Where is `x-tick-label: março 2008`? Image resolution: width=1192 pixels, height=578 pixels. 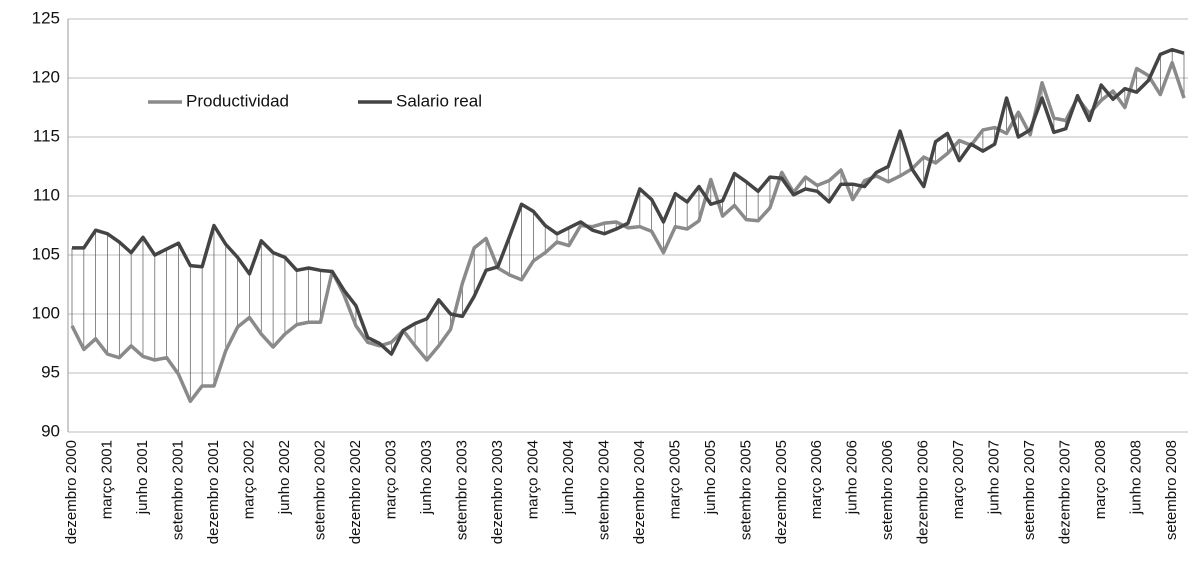
x-tick-label: março 2008 is located at coordinates (1100, 479).